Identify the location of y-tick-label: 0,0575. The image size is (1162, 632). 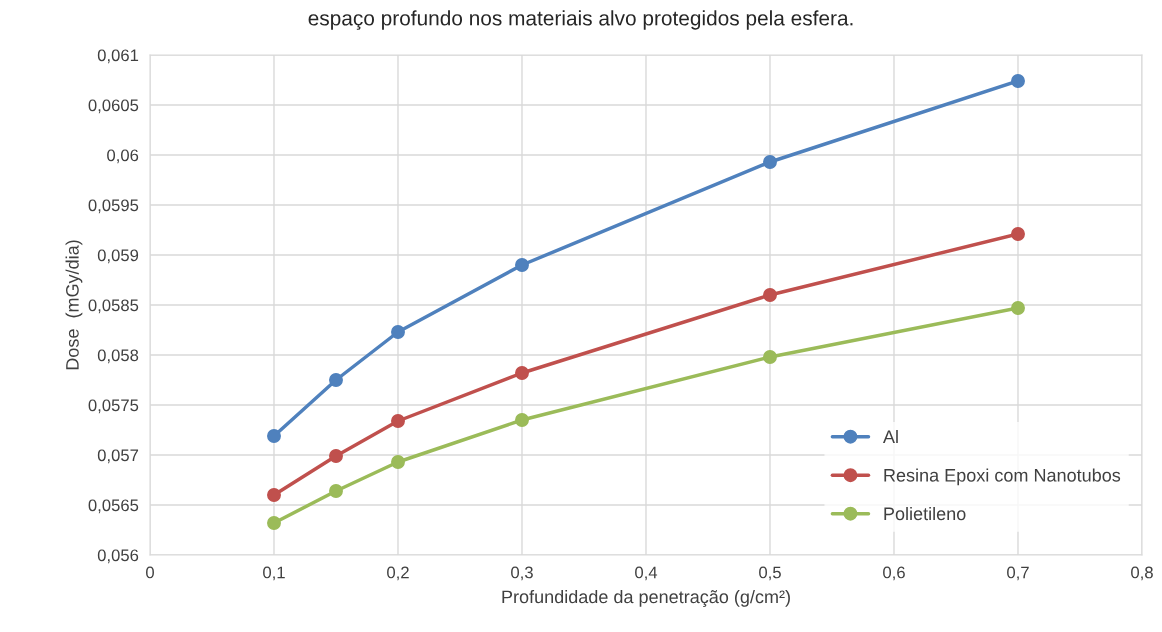
(113, 406).